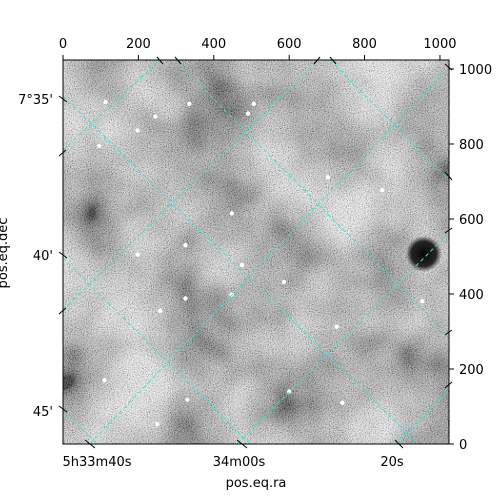 The width and height of the screenshot is (500, 500). I want to click on pixel-y-tick-label: 400, so click(471, 295).